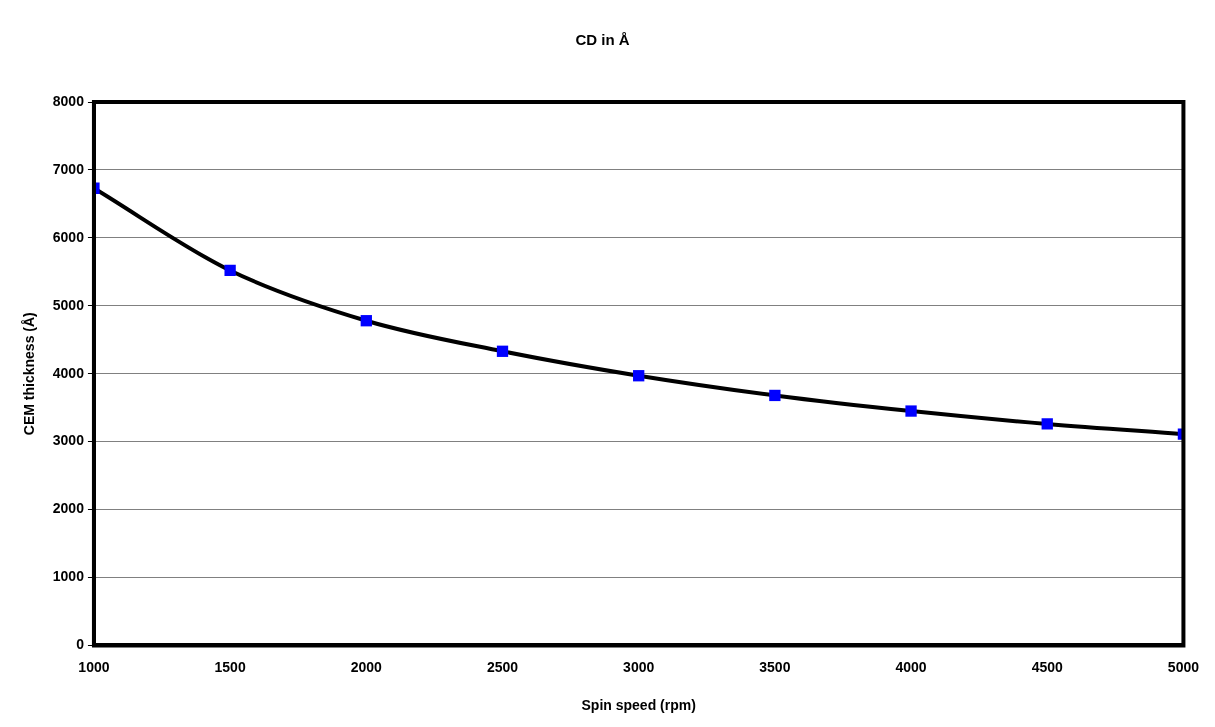 The height and width of the screenshot is (727, 1215). I want to click on x-tick-label: 3500, so click(775, 666).